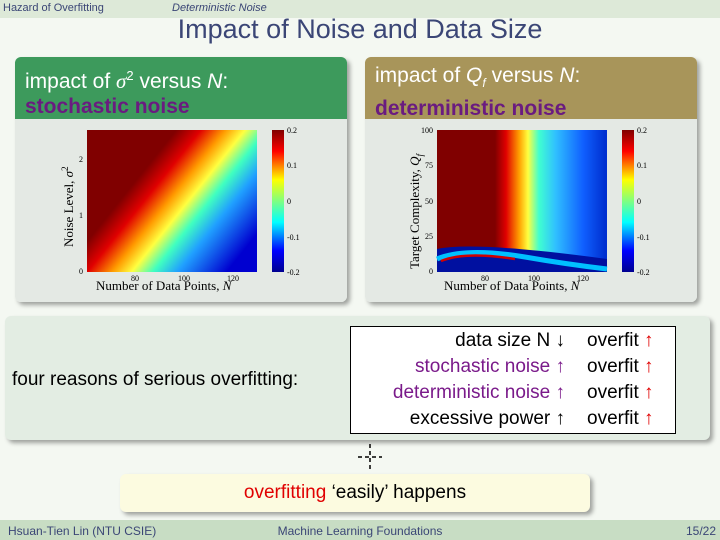 The image size is (720, 540). Describe the element at coordinates (68, 212) in the screenshot. I see `text: Noise Level,` at that location.